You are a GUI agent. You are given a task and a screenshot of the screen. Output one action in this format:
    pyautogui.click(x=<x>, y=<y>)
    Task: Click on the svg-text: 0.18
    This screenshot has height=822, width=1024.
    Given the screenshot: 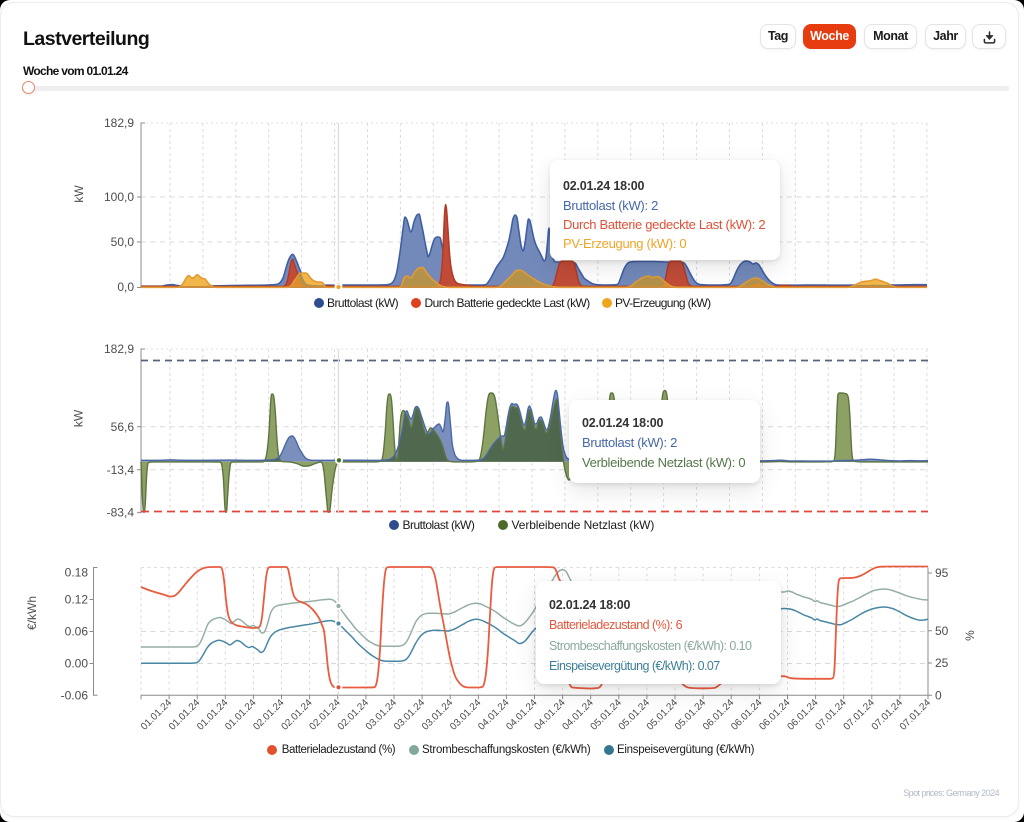 What is the action you would take?
    pyautogui.click(x=77, y=573)
    